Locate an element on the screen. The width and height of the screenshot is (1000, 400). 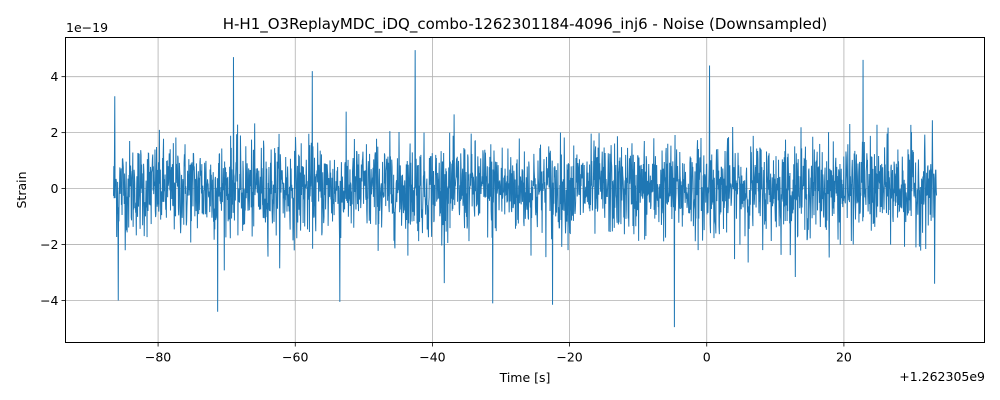
x-axis-label: Time [s] is located at coordinates (525, 377).